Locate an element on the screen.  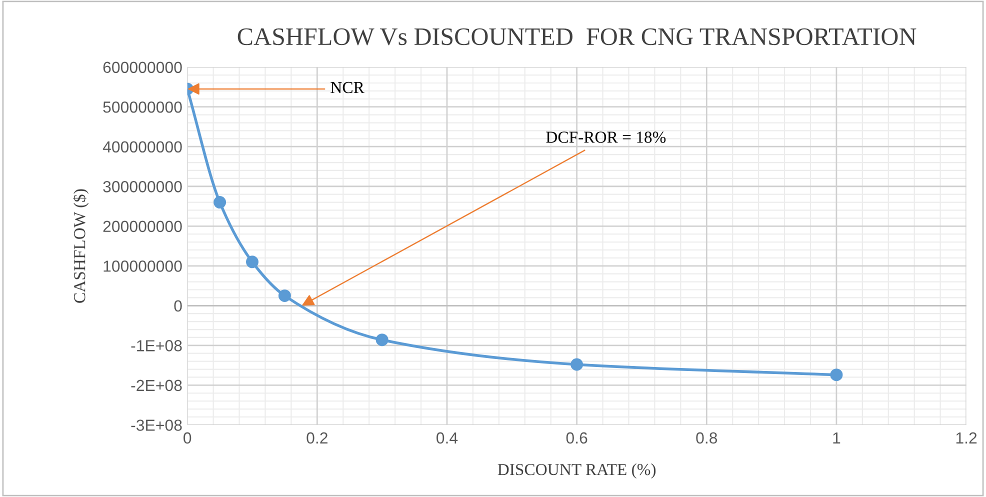
y-tick-label: 100000000 is located at coordinates (143, 266).